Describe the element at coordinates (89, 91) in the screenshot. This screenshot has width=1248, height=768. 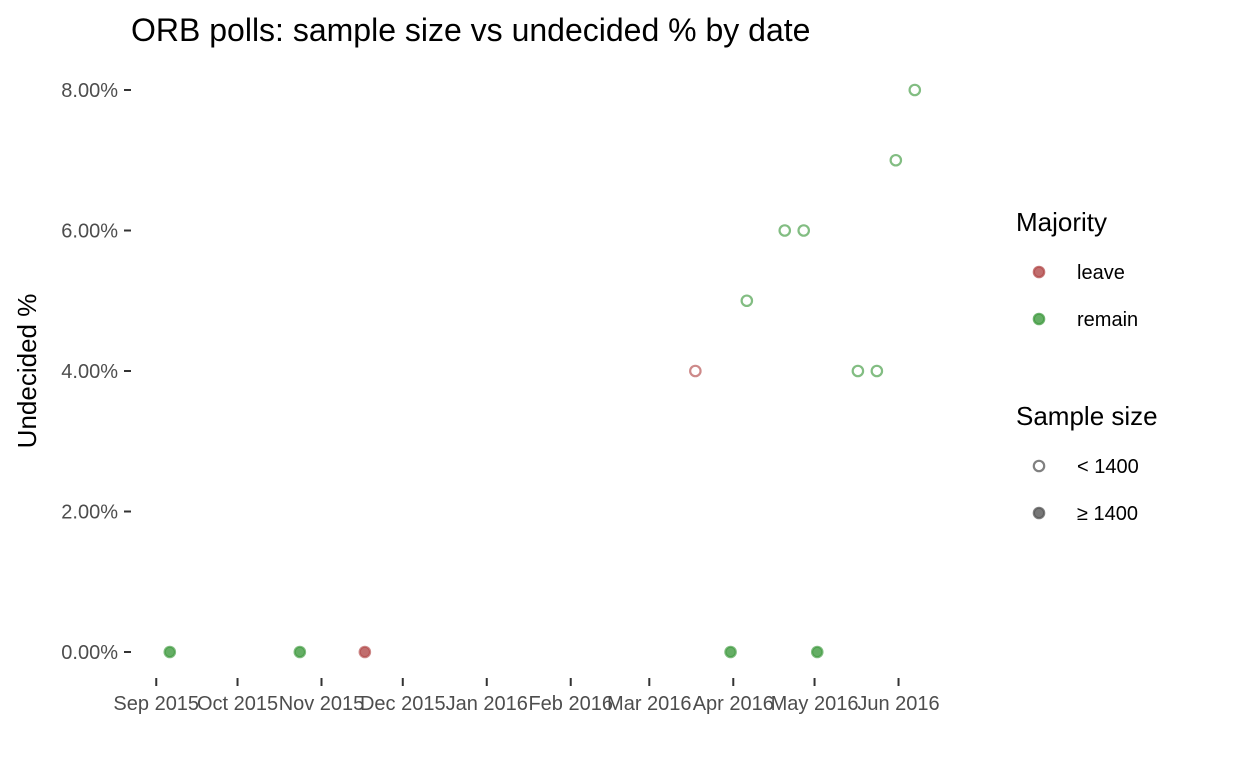
I see `y-tick-label: 8.00%` at that location.